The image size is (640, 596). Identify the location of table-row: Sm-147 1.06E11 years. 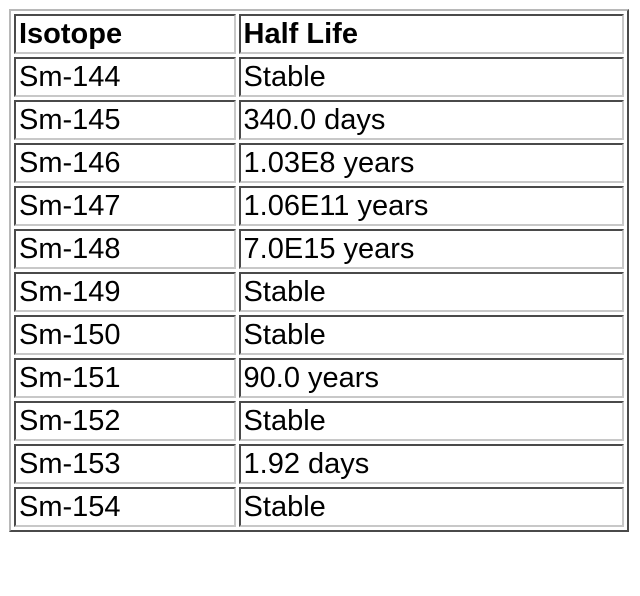
(319, 206).